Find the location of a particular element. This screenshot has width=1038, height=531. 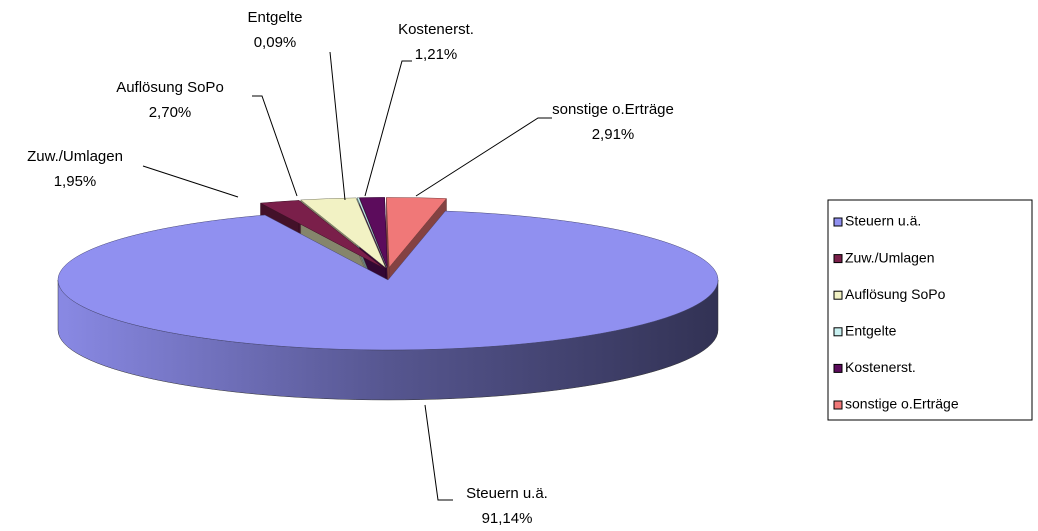

legend-label: Kostenerst. is located at coordinates (880, 367).